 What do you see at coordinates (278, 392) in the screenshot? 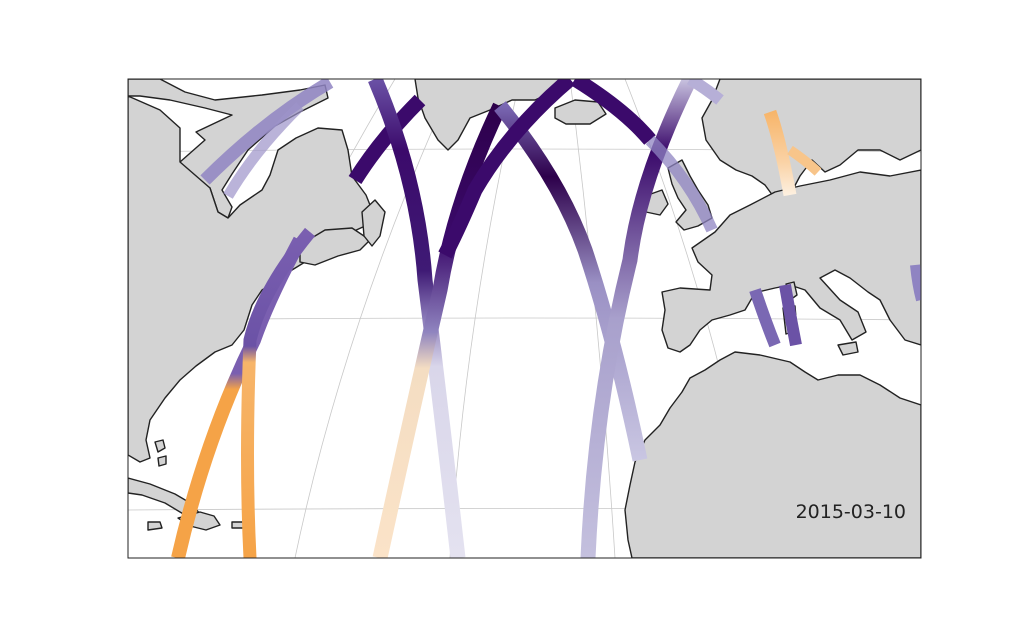
I see `track-us-east-coast-east` at bounding box center [278, 392].